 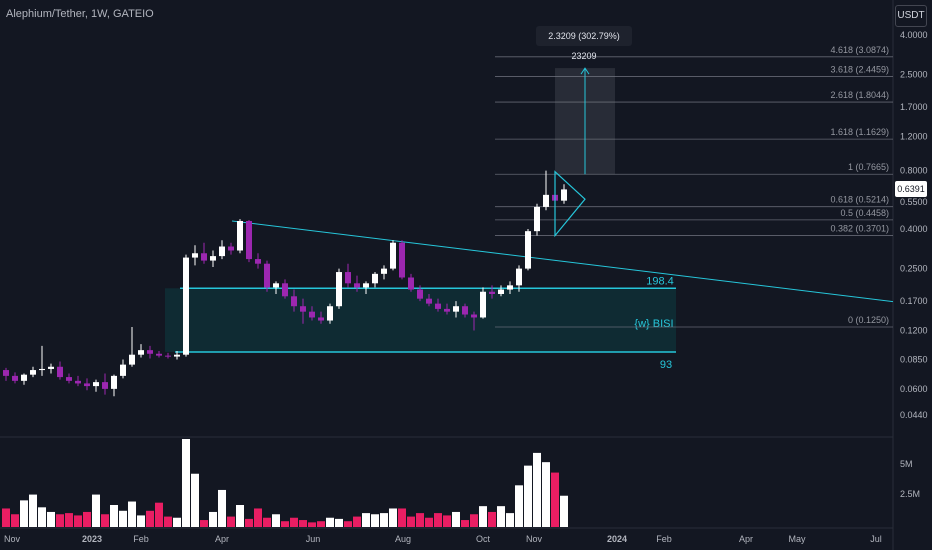 What do you see at coordinates (141, 539) in the screenshot?
I see `time-axis-tick: Feb` at bounding box center [141, 539].